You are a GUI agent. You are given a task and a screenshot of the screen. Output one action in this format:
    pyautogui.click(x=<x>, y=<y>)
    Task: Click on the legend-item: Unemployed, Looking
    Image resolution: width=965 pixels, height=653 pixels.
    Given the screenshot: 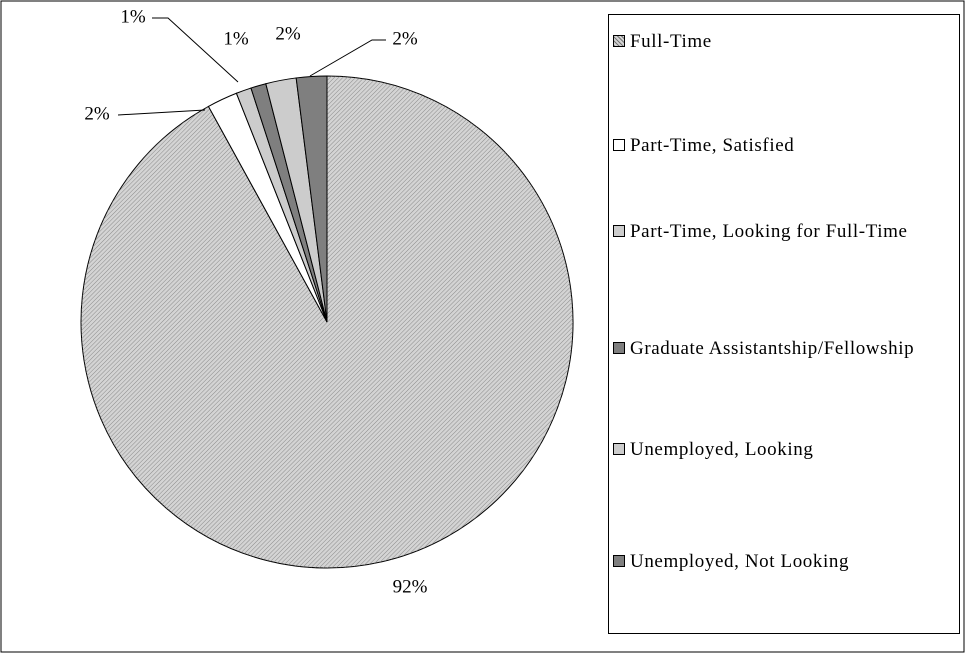 What is the action you would take?
    pyautogui.click(x=783, y=449)
    